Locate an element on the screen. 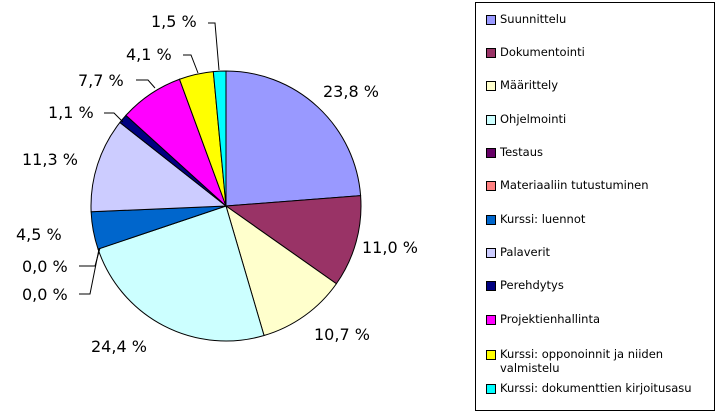 Image resolution: width=719 pixels, height=420 pixels. data-label-5: 0,0 % is located at coordinates (45, 266).